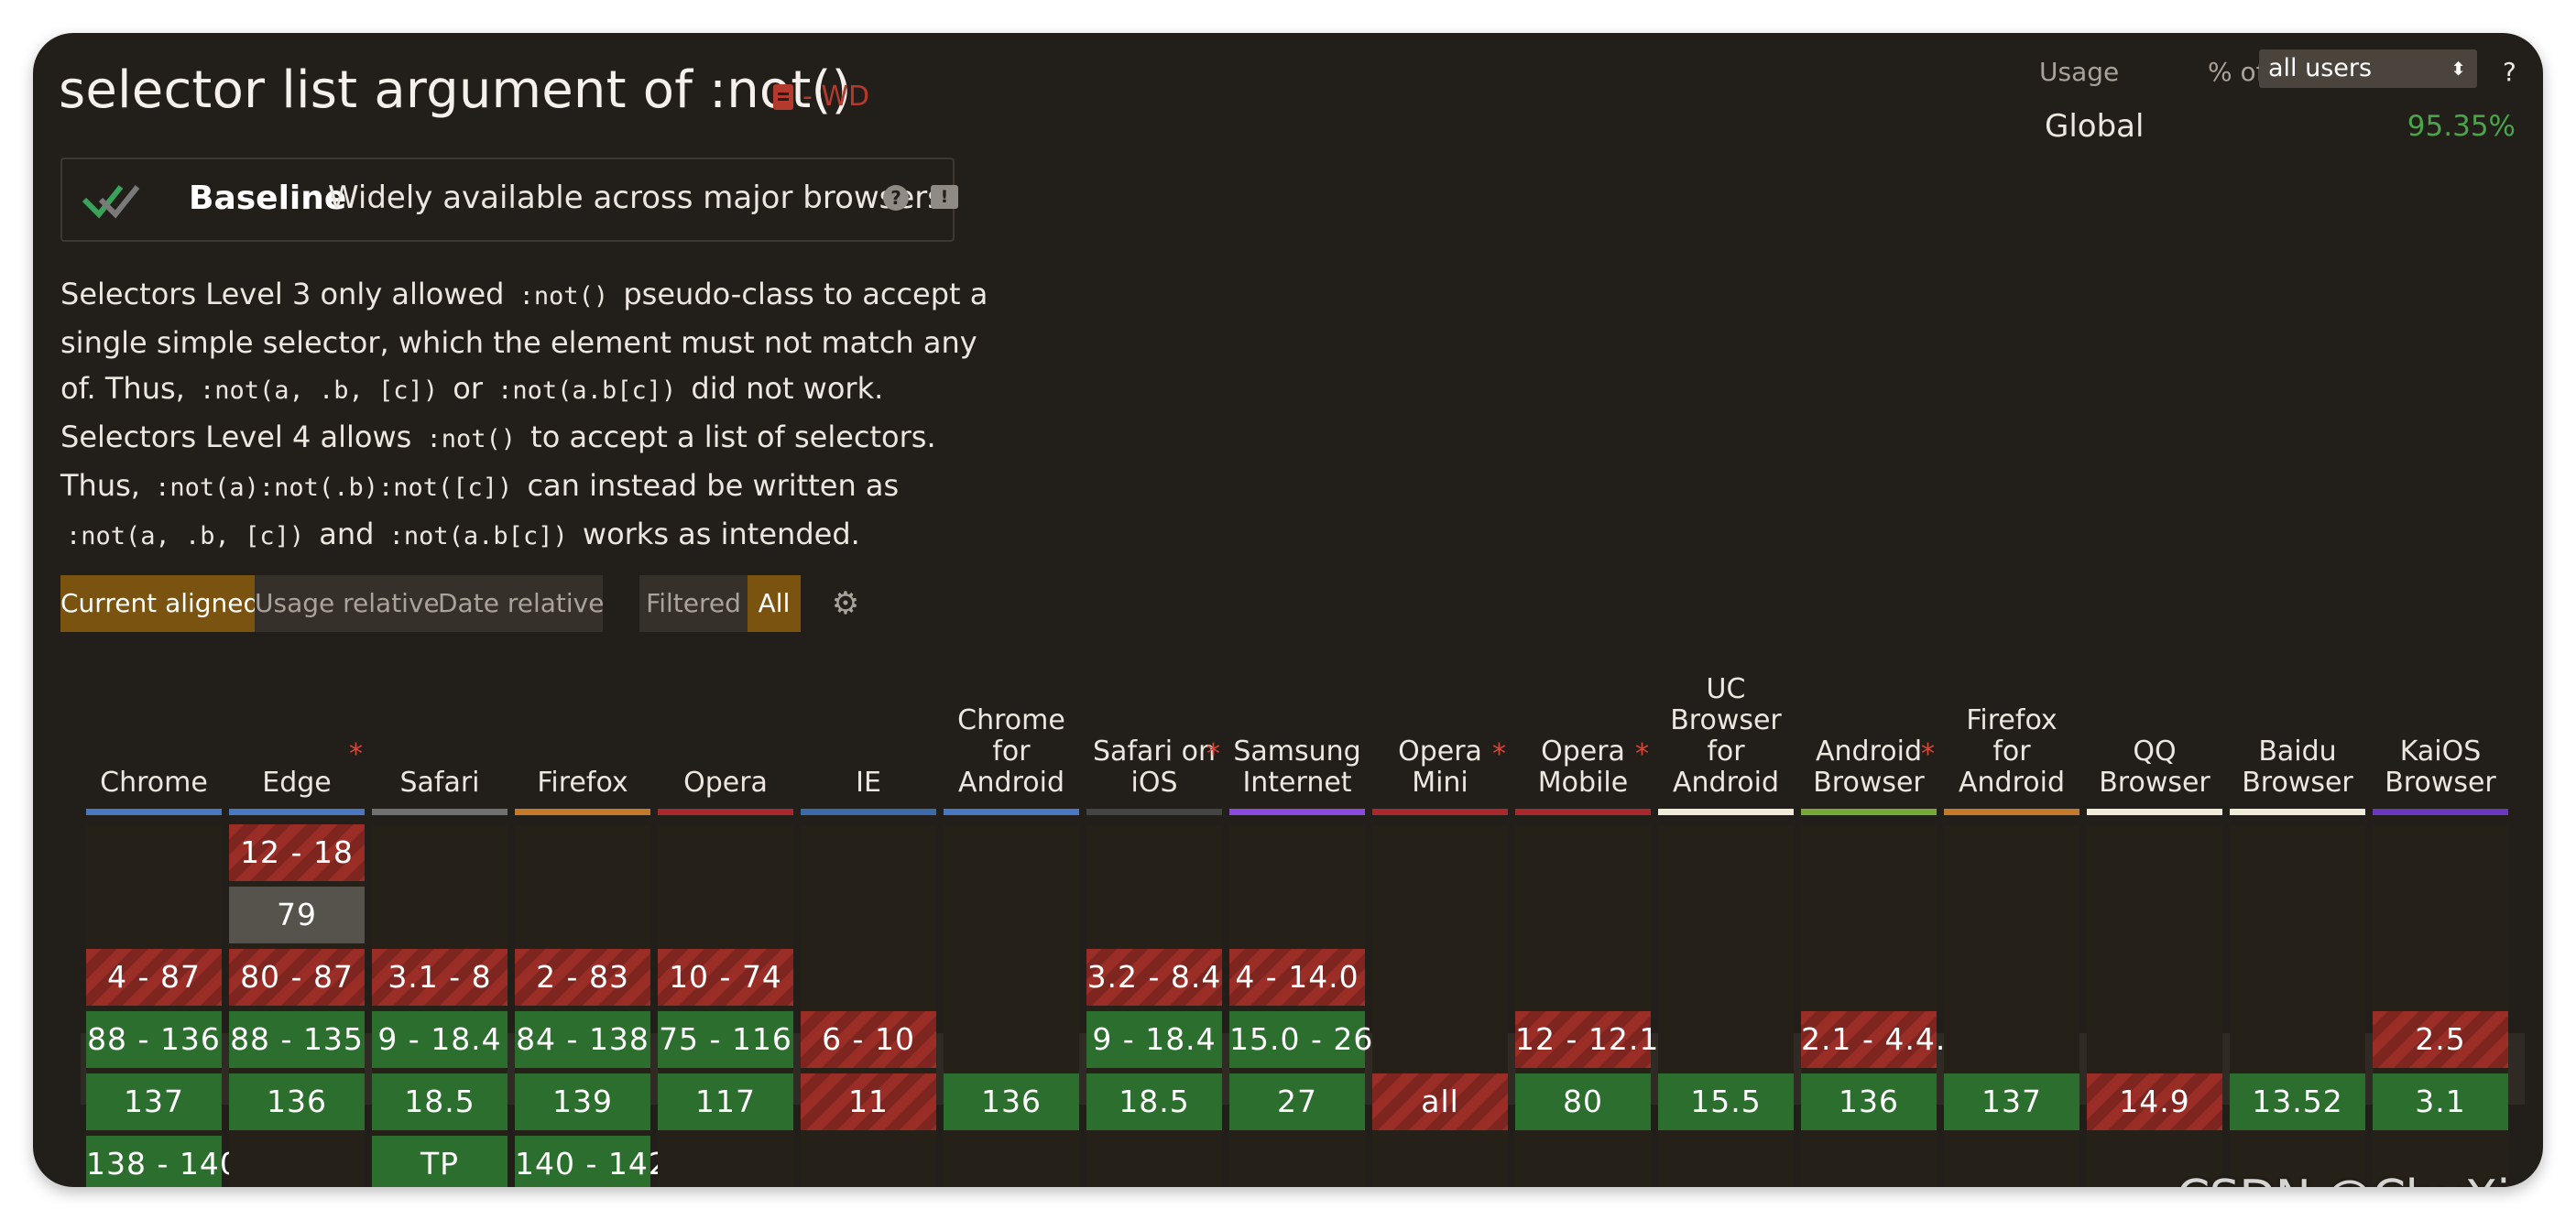 The height and width of the screenshot is (1220, 2576). I want to click on browser-name-line: Edge, so click(297, 783).